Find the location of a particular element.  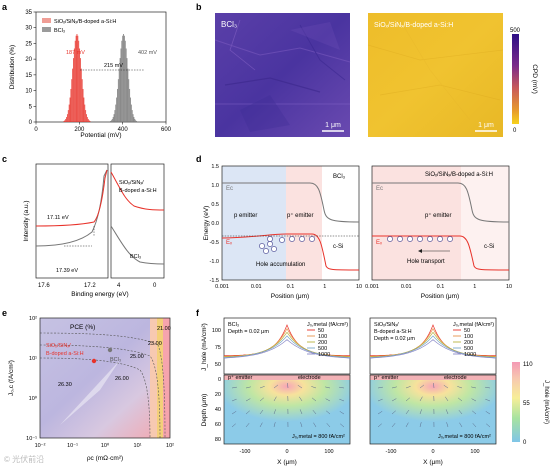

chart-a-xtick-label: 600 is located at coordinates (166, 130).